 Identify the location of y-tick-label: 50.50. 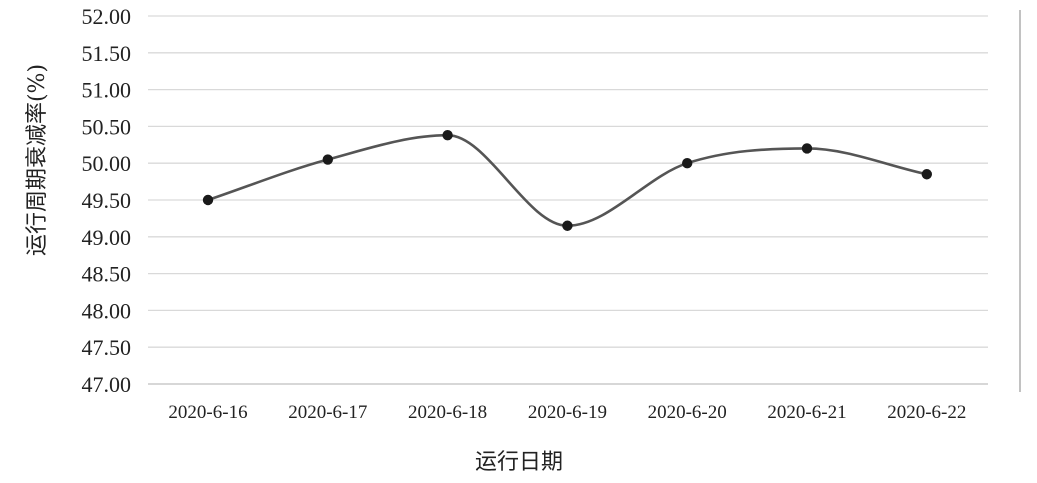
(107, 126).